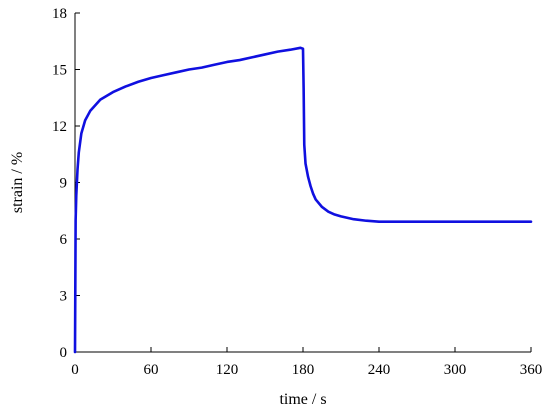 This screenshot has width=550, height=411. Describe the element at coordinates (17, 182) in the screenshot. I see `y-axis-title: strain / %` at that location.